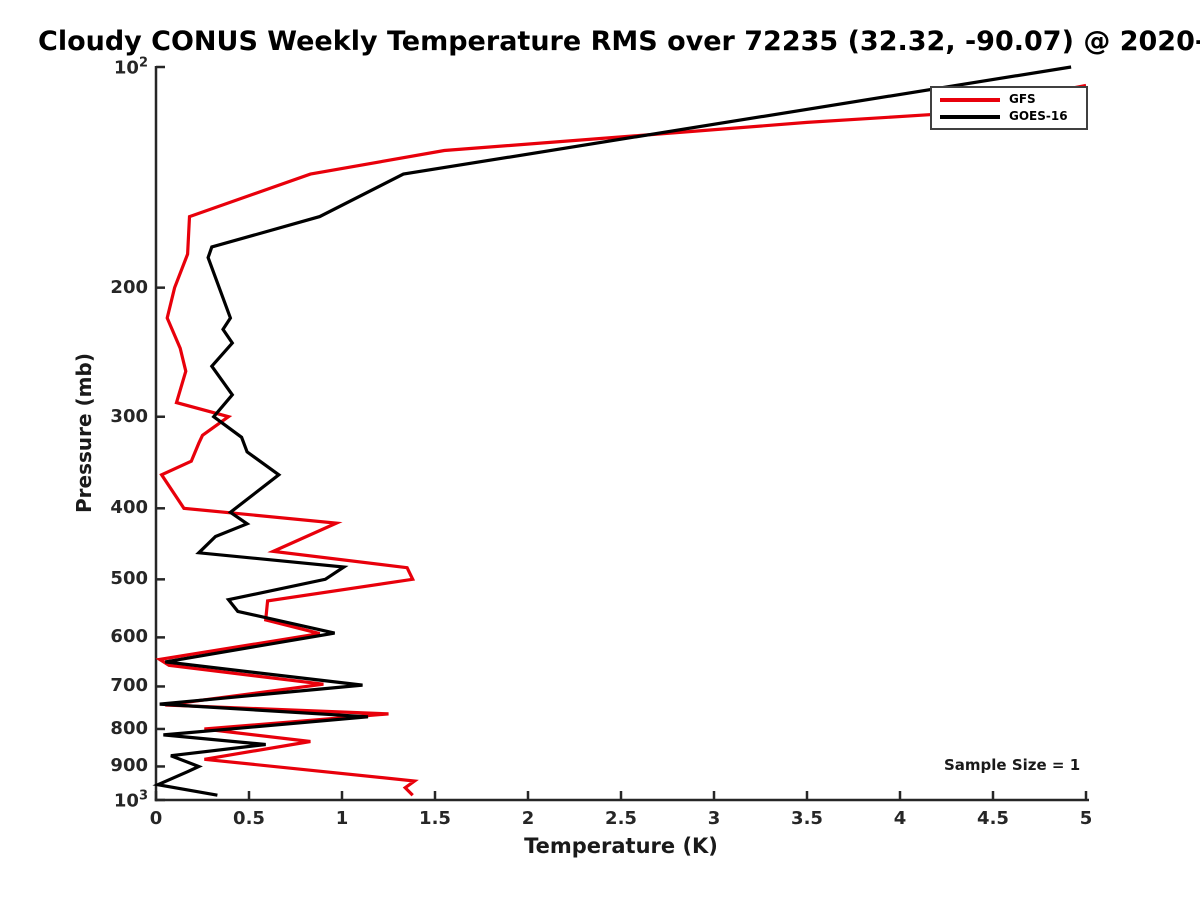 The image size is (1200, 900). Describe the element at coordinates (970, 116) in the screenshot. I see `goes16-line-swatch` at that location.